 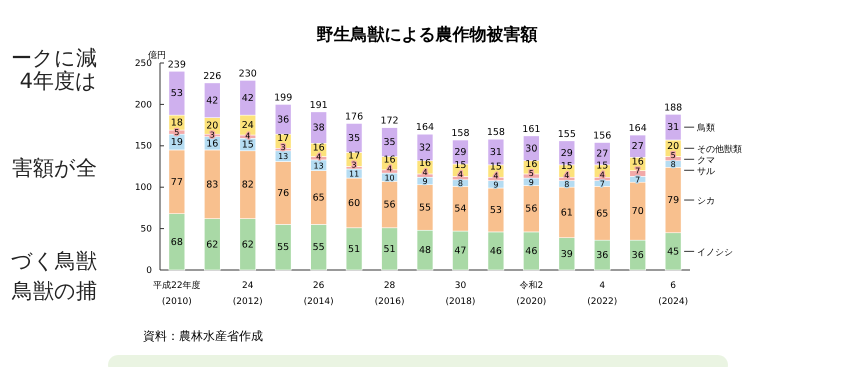 I want to click on data-label: 32, so click(x=425, y=148).